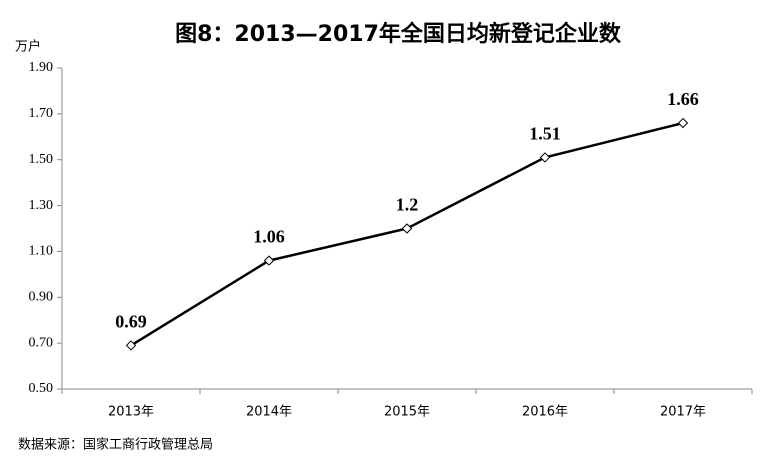  Describe the element at coordinates (407, 205) in the screenshot. I see `value-label: 1.2` at that location.